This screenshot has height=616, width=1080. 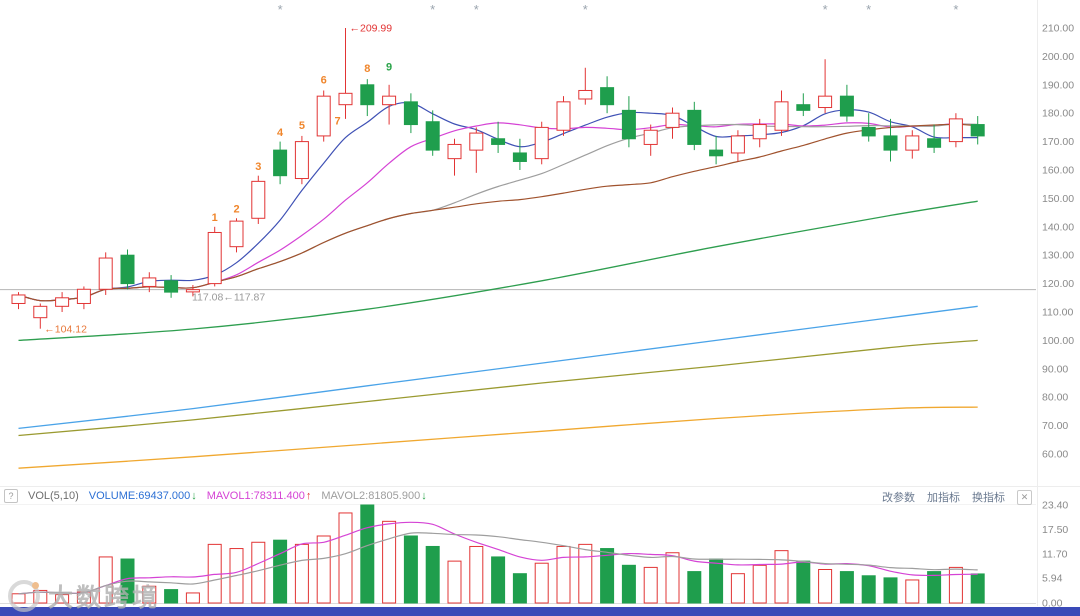 I want to click on count-marker-3: 3, so click(x=258, y=167).